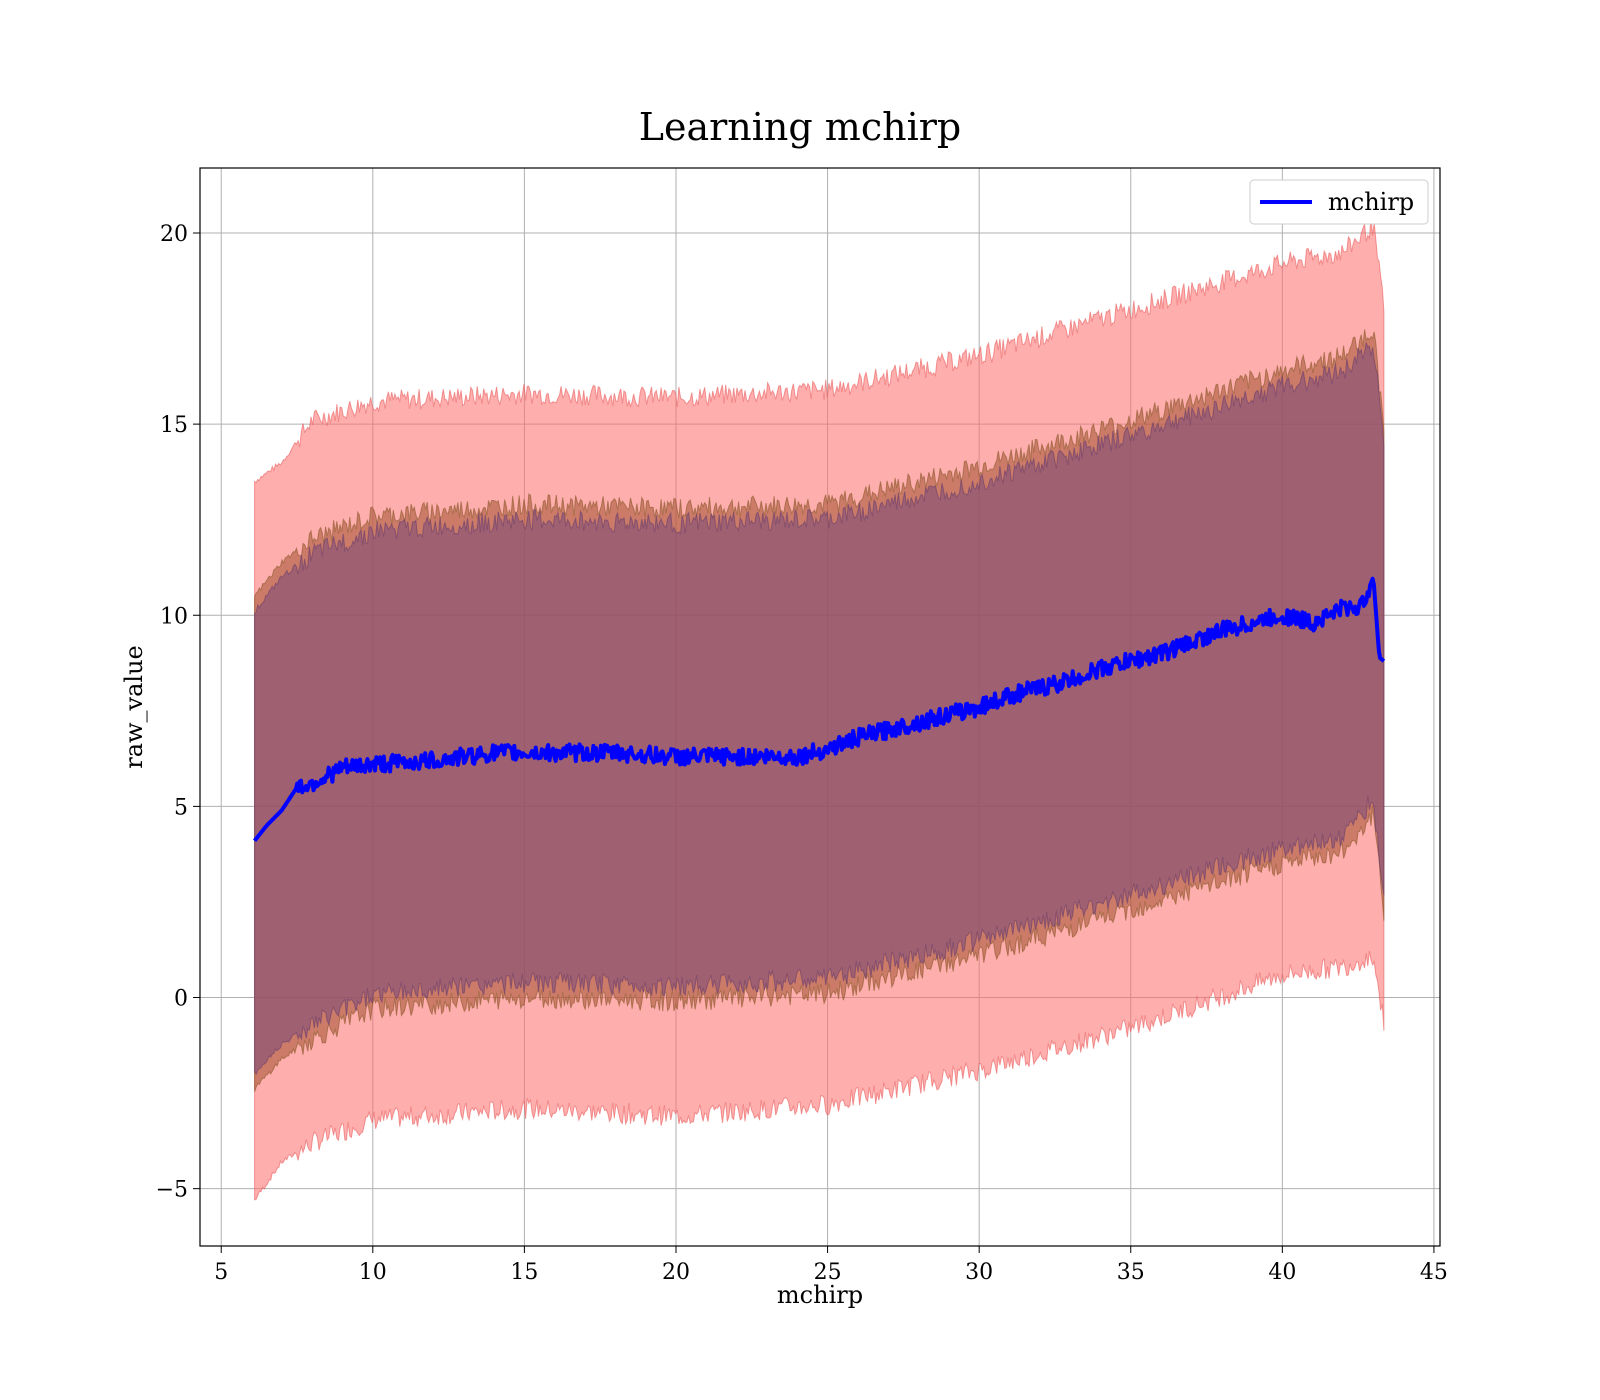 The width and height of the screenshot is (1600, 1400). I want to click on y-tick-label: 15, so click(174, 425).